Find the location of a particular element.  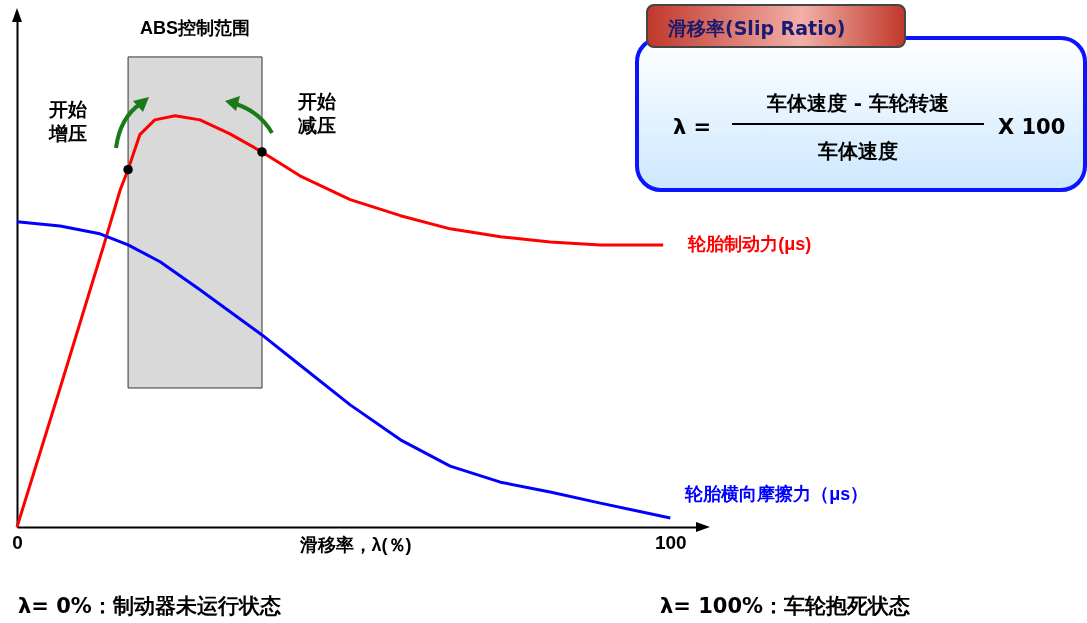

text: λ= 0%：制动器未运行状态 is located at coordinates (149, 606).